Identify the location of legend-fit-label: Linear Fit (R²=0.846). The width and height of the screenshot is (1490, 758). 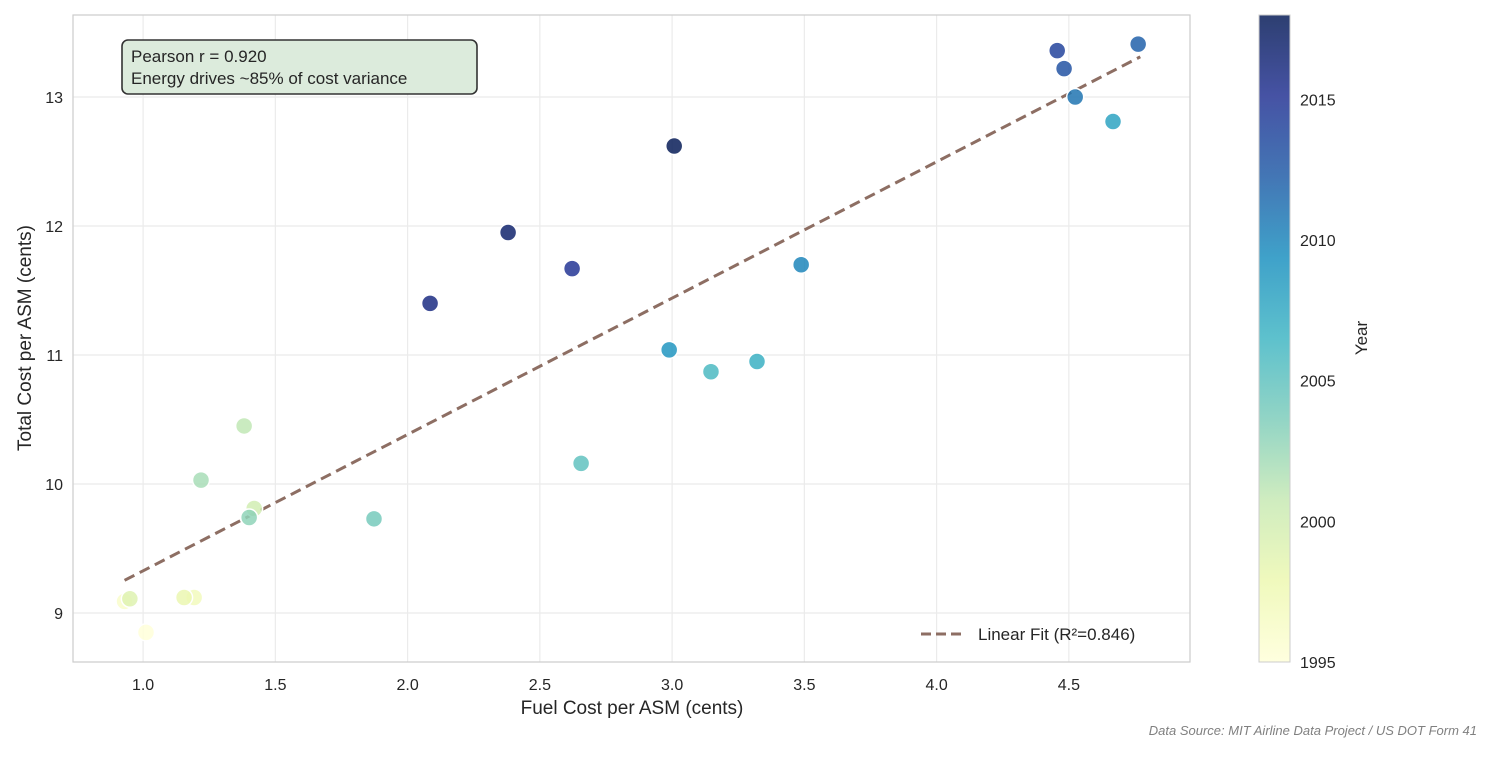
(1056, 634).